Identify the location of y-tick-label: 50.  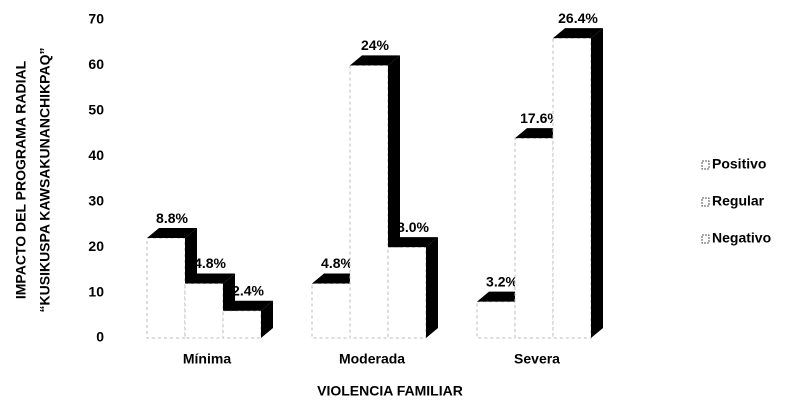
(96, 110).